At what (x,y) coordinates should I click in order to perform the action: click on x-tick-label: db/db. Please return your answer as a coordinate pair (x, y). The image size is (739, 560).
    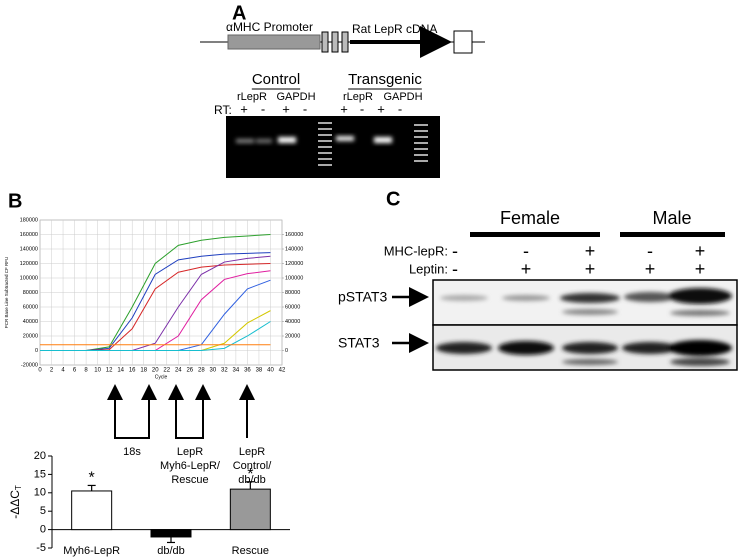
    Looking at the image, I should click on (171, 551).